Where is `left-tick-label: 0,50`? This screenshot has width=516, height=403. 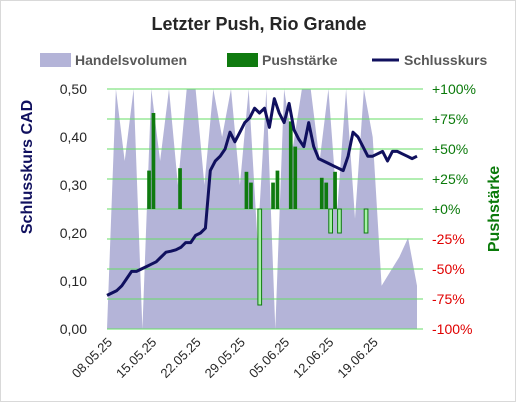 left-tick-label: 0,50 is located at coordinates (73, 89).